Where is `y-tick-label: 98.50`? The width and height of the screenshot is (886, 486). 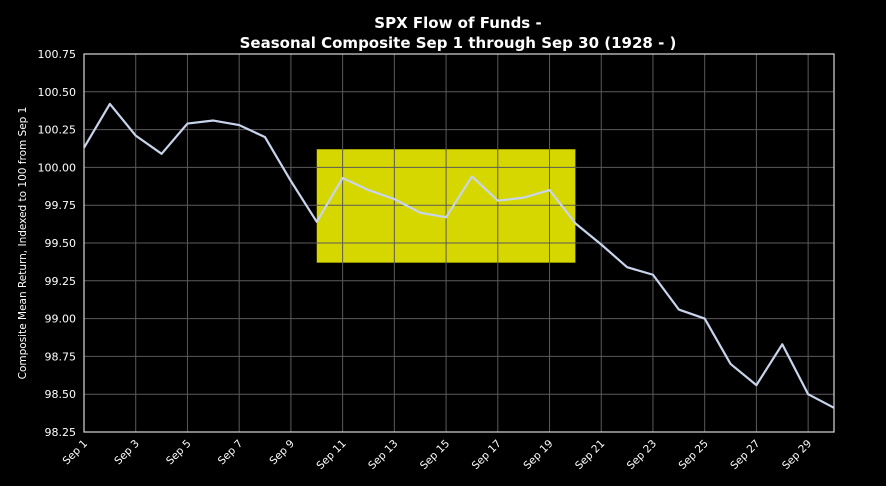 y-tick-label: 98.50 is located at coordinates (61, 394).